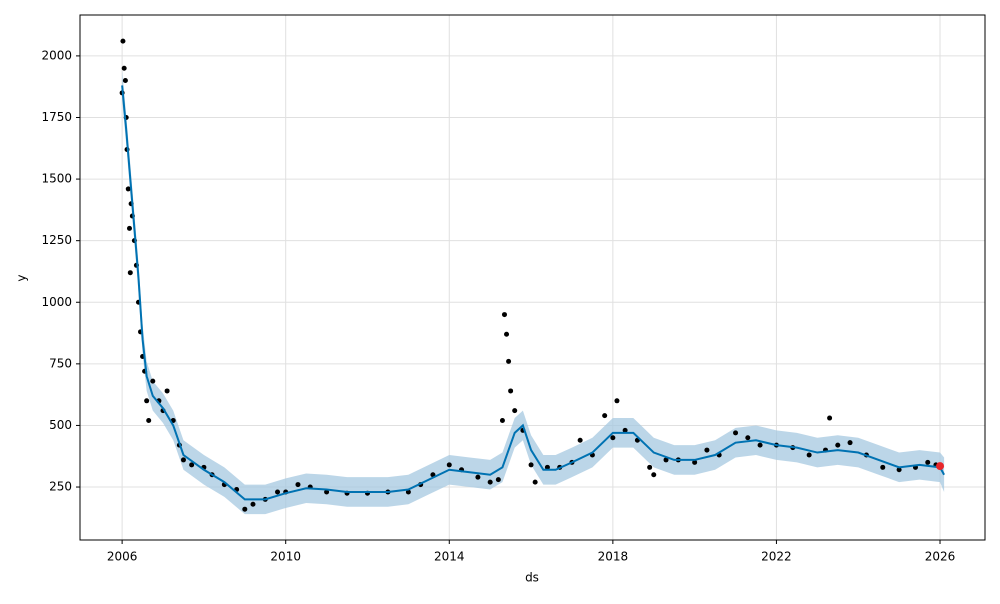 Image resolution: width=1000 pixels, height=604 pixels. What do you see at coordinates (122, 557) in the screenshot?
I see `x-tick-label: 2006` at bounding box center [122, 557].